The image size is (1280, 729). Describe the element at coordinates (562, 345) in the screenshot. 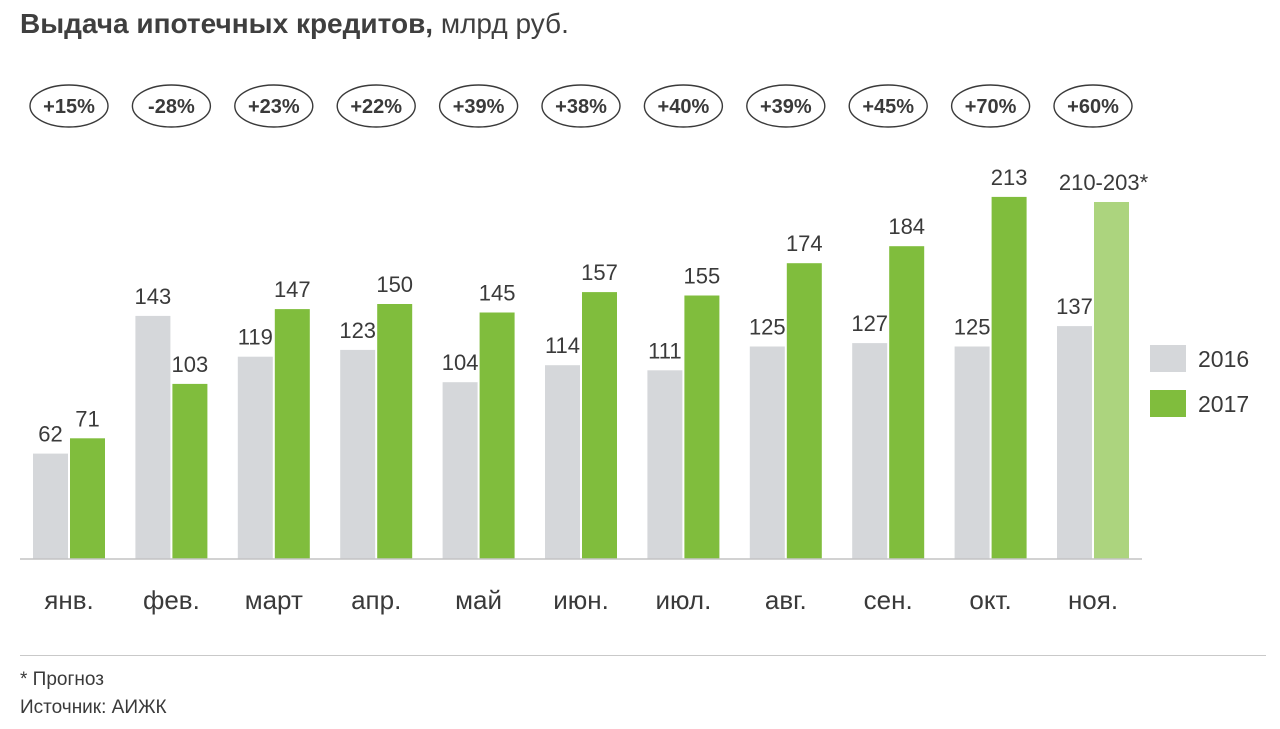

I see `value-label: 114` at that location.